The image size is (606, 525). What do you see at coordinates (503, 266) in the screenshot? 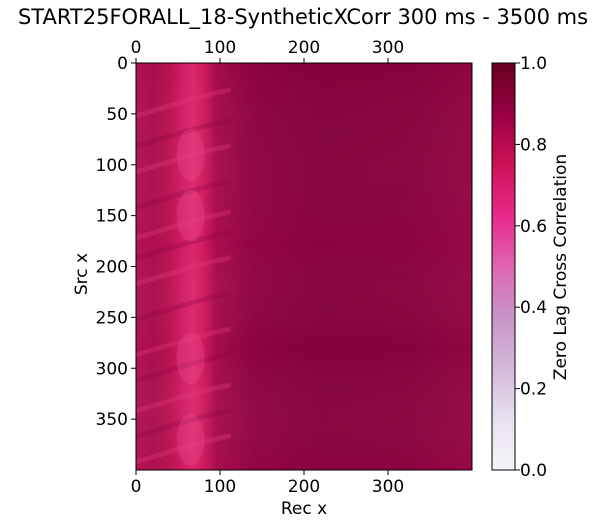
I see `colorbar` at bounding box center [503, 266].